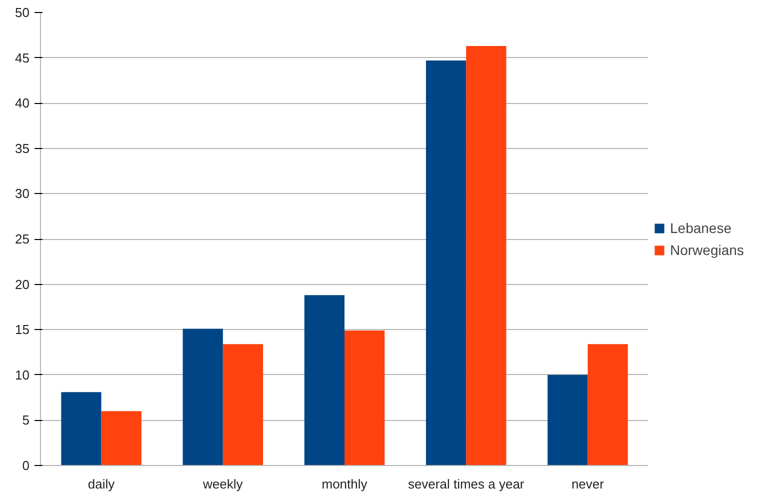  What do you see at coordinates (22, 284) in the screenshot?
I see `y-tick-label: 20` at bounding box center [22, 284].